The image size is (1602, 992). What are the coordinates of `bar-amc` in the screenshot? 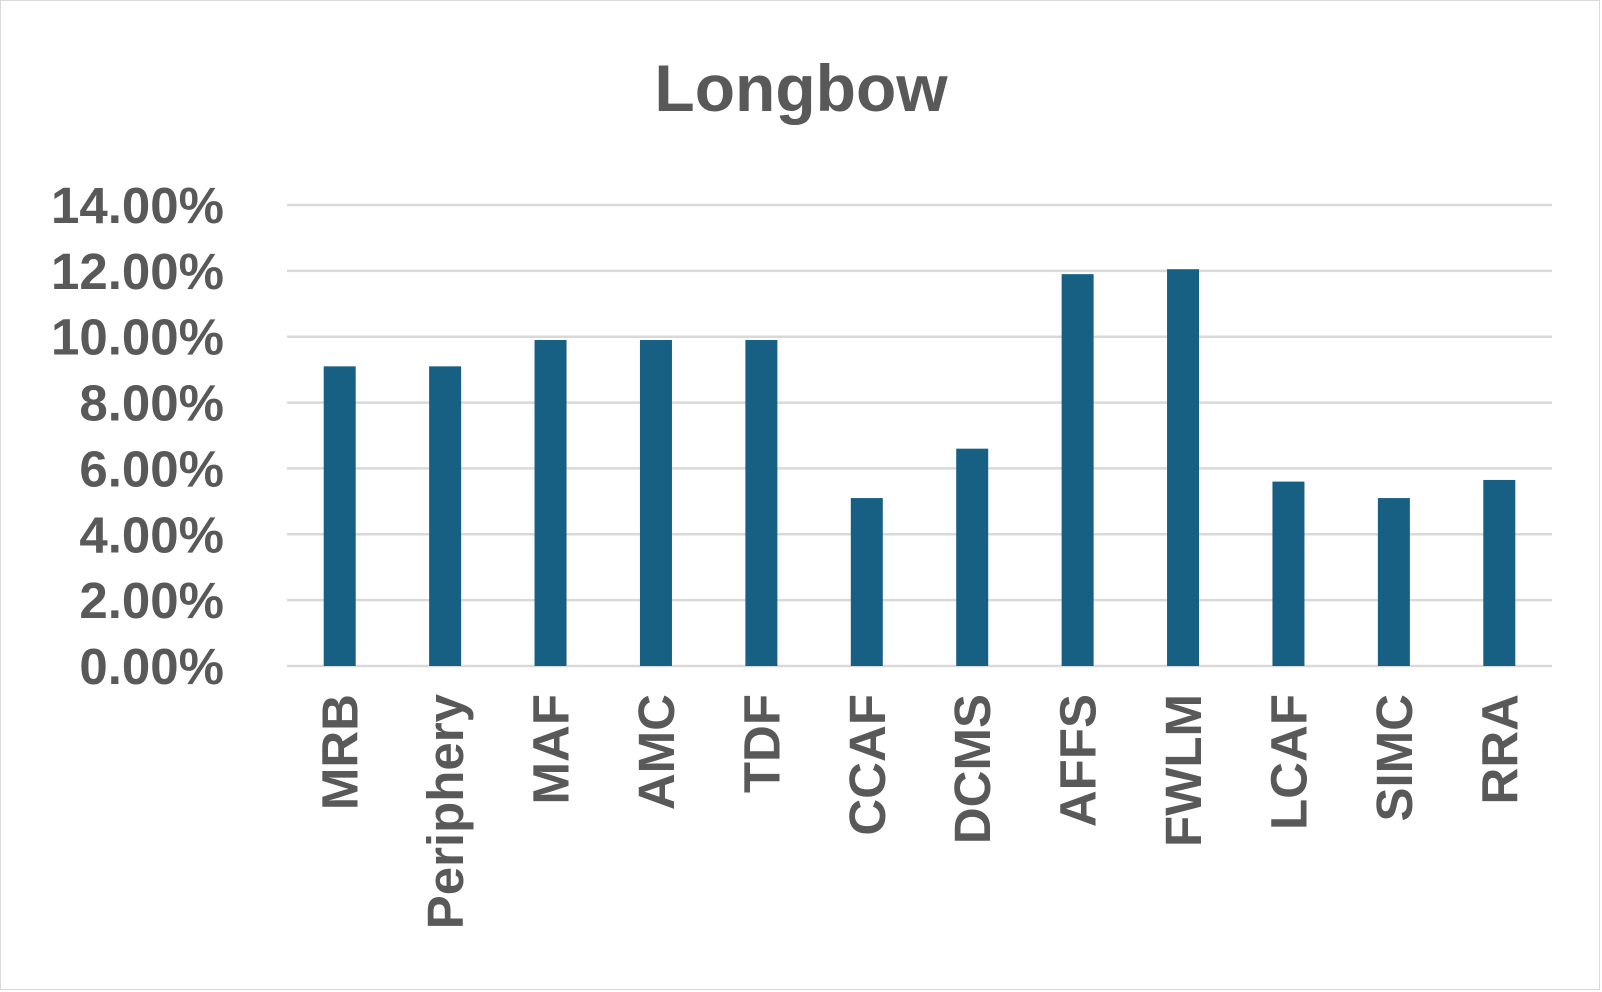 It's located at (655, 503).